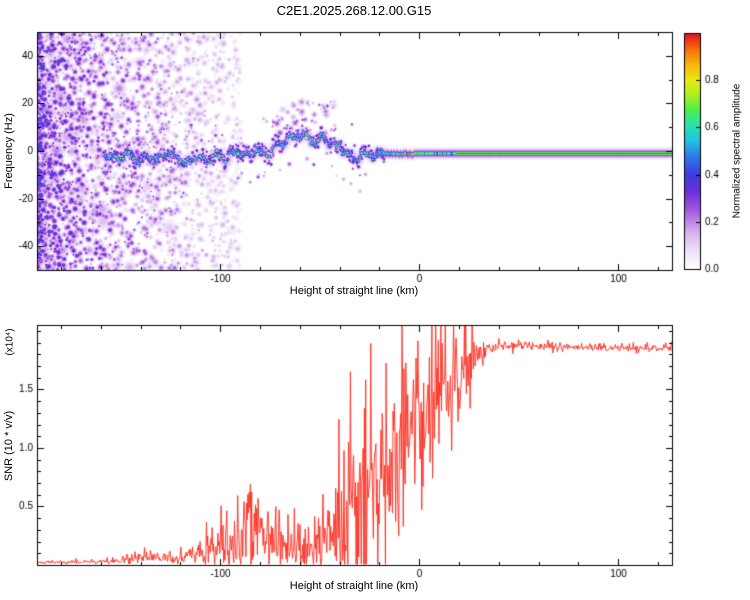  What do you see at coordinates (737, 151) in the screenshot?
I see `colorbar-label: Normalized spectral amplitude` at bounding box center [737, 151].